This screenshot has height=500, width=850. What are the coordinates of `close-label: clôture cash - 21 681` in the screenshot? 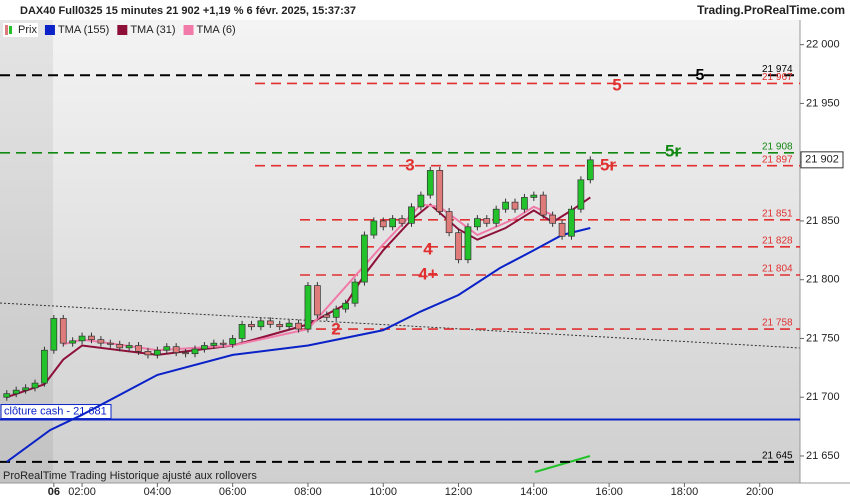 It's located at (55, 411).